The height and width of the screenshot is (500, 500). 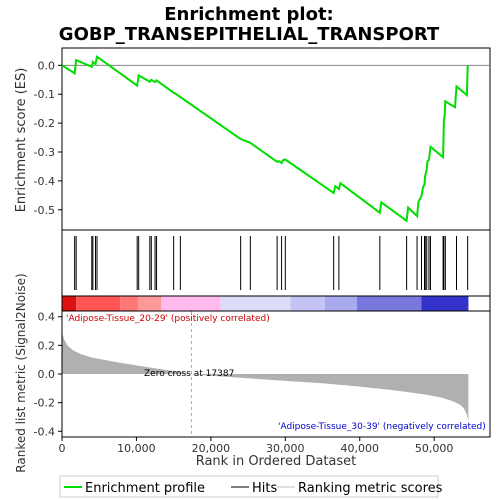 I want to click on legend-label-enrichment-profile: Enrichment profile, so click(x=145, y=488).